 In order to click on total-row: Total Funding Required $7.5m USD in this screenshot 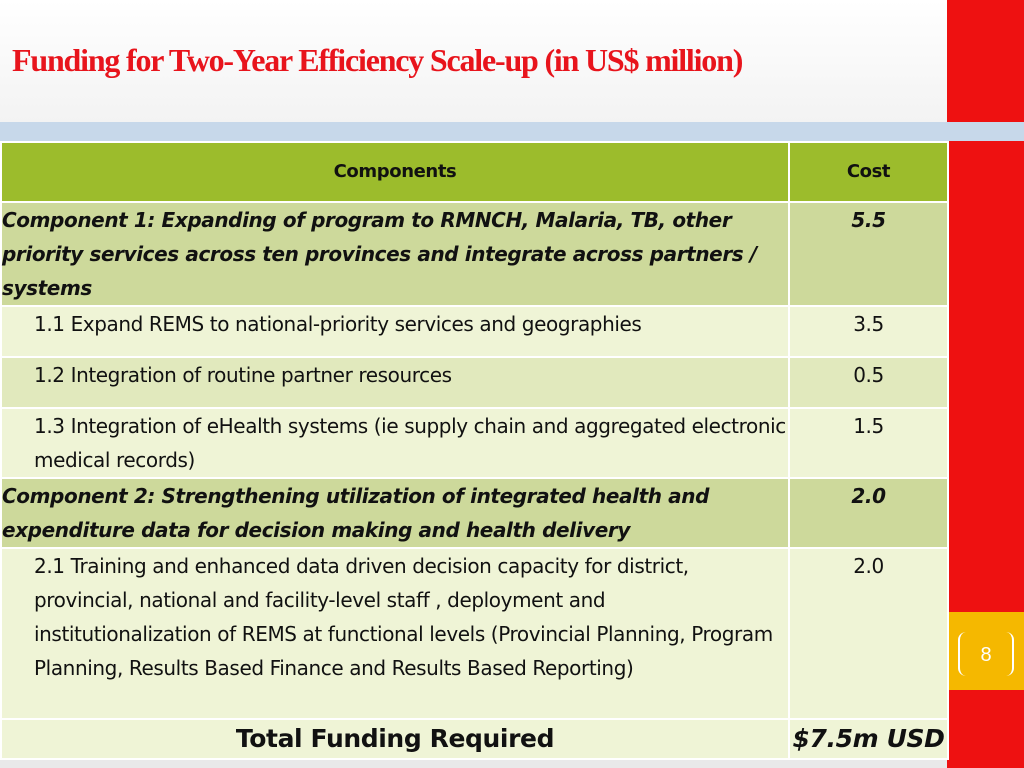, I will do `click(474, 739)`.